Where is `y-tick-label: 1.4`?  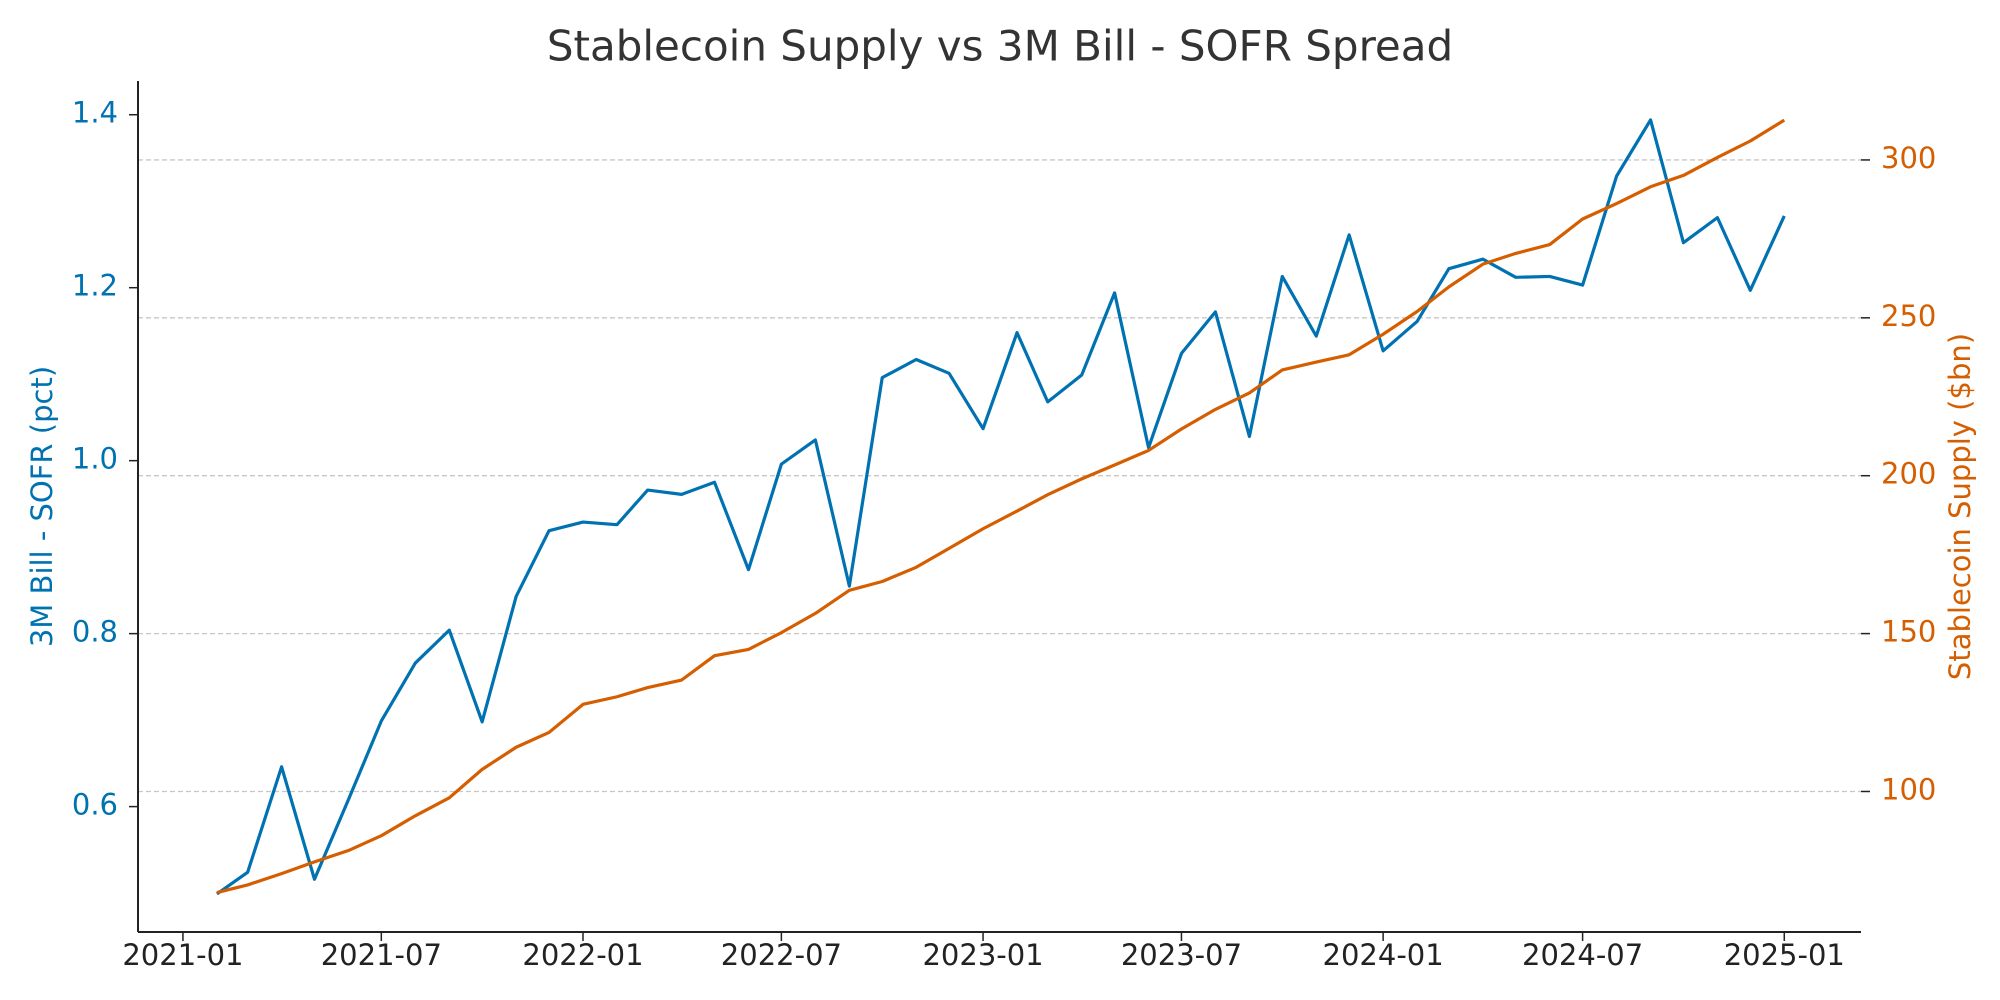
y-tick-label: 1.4 is located at coordinates (95, 113).